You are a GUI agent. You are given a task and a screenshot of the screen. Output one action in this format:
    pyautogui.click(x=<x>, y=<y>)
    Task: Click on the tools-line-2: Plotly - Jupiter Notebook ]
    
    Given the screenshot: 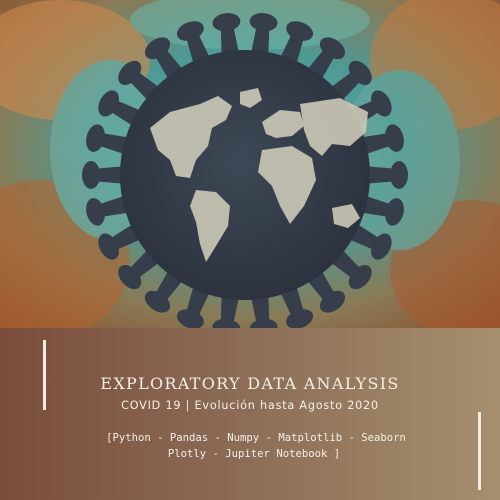 What is the action you would take?
    pyautogui.click(x=252, y=454)
    